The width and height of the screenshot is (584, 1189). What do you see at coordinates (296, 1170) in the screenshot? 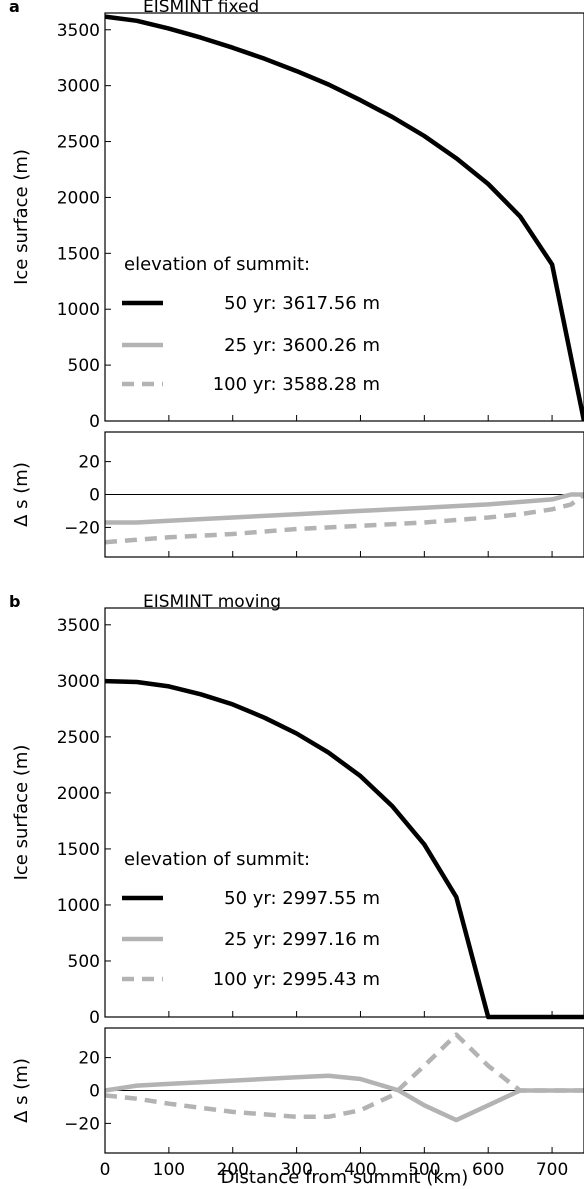
I see `x-tick-label: 300` at bounding box center [296, 1170].